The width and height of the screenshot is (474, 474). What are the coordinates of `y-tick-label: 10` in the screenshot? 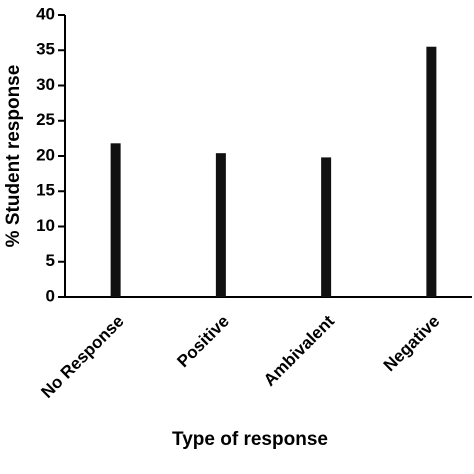 It's located at (45, 225).